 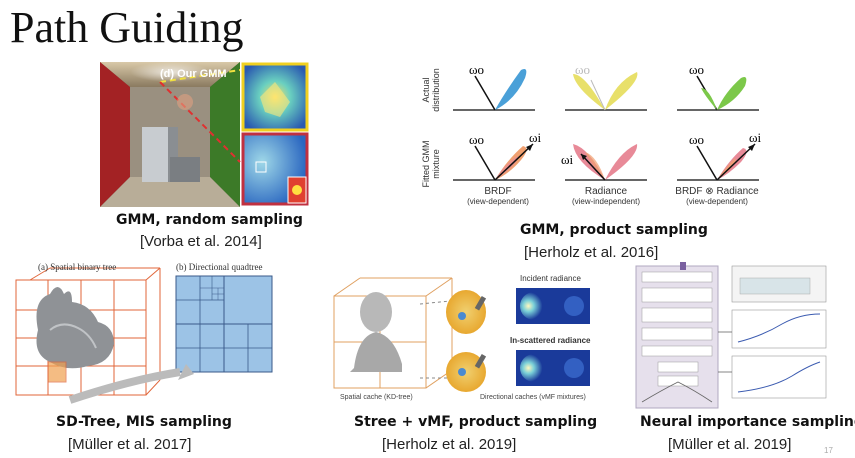 I want to click on sd-tree-diagram, so click(x=144, y=335).